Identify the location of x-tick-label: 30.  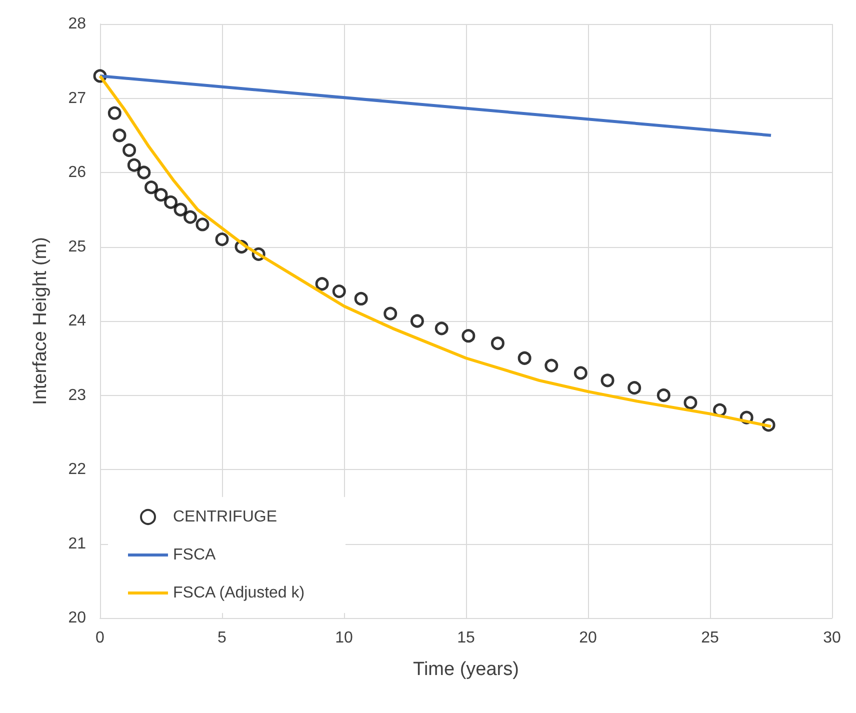
(832, 638).